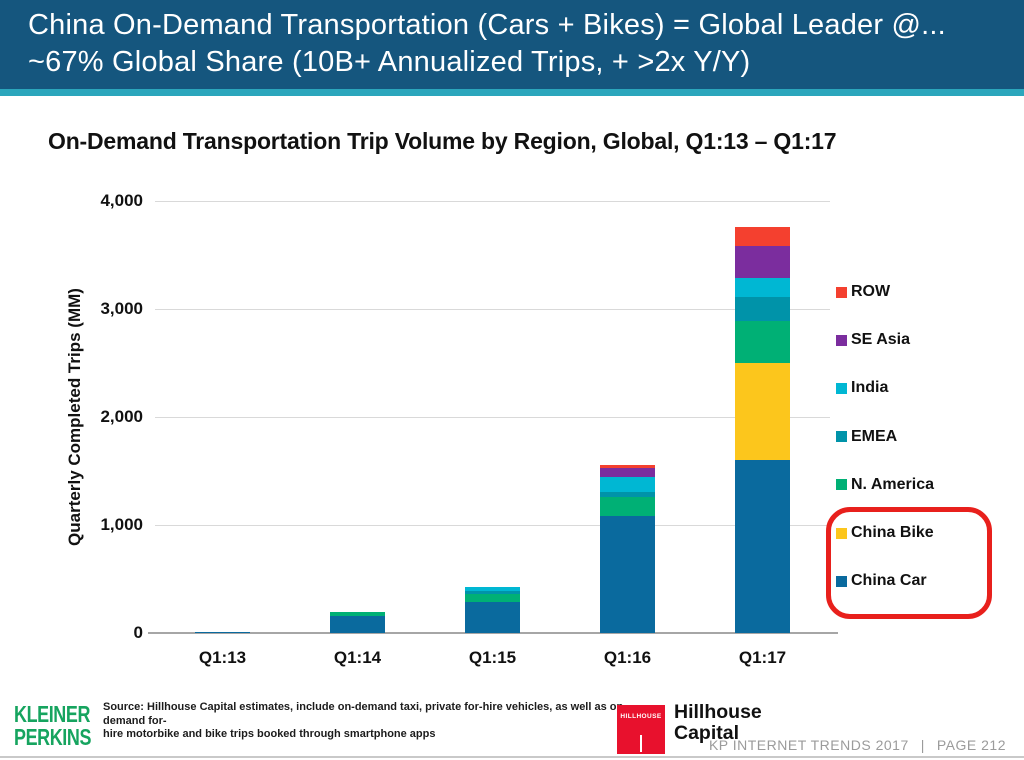 Image resolution: width=1024 pixels, height=760 pixels. I want to click on legend-highlight-oval, so click(909, 563).